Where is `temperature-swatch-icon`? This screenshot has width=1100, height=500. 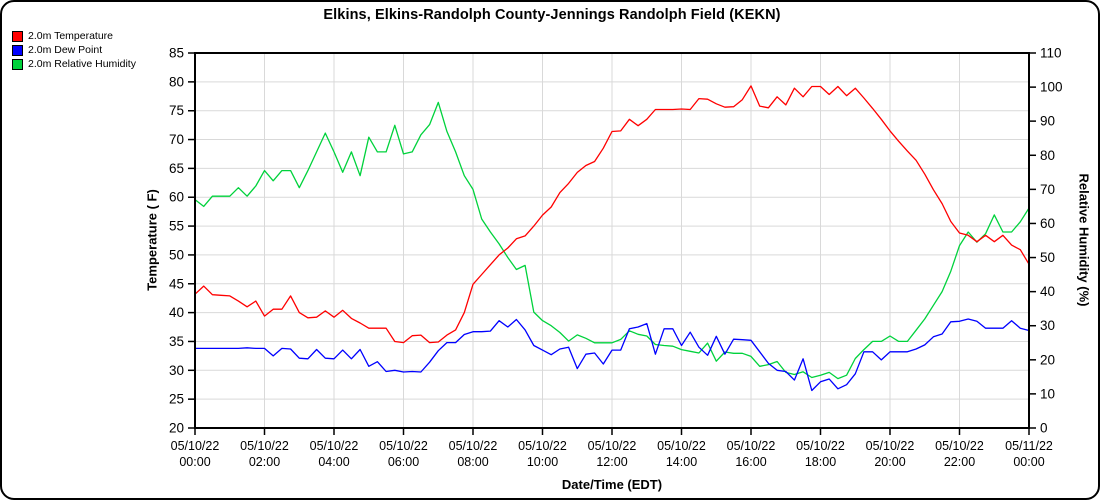
temperature-swatch-icon is located at coordinates (17, 36).